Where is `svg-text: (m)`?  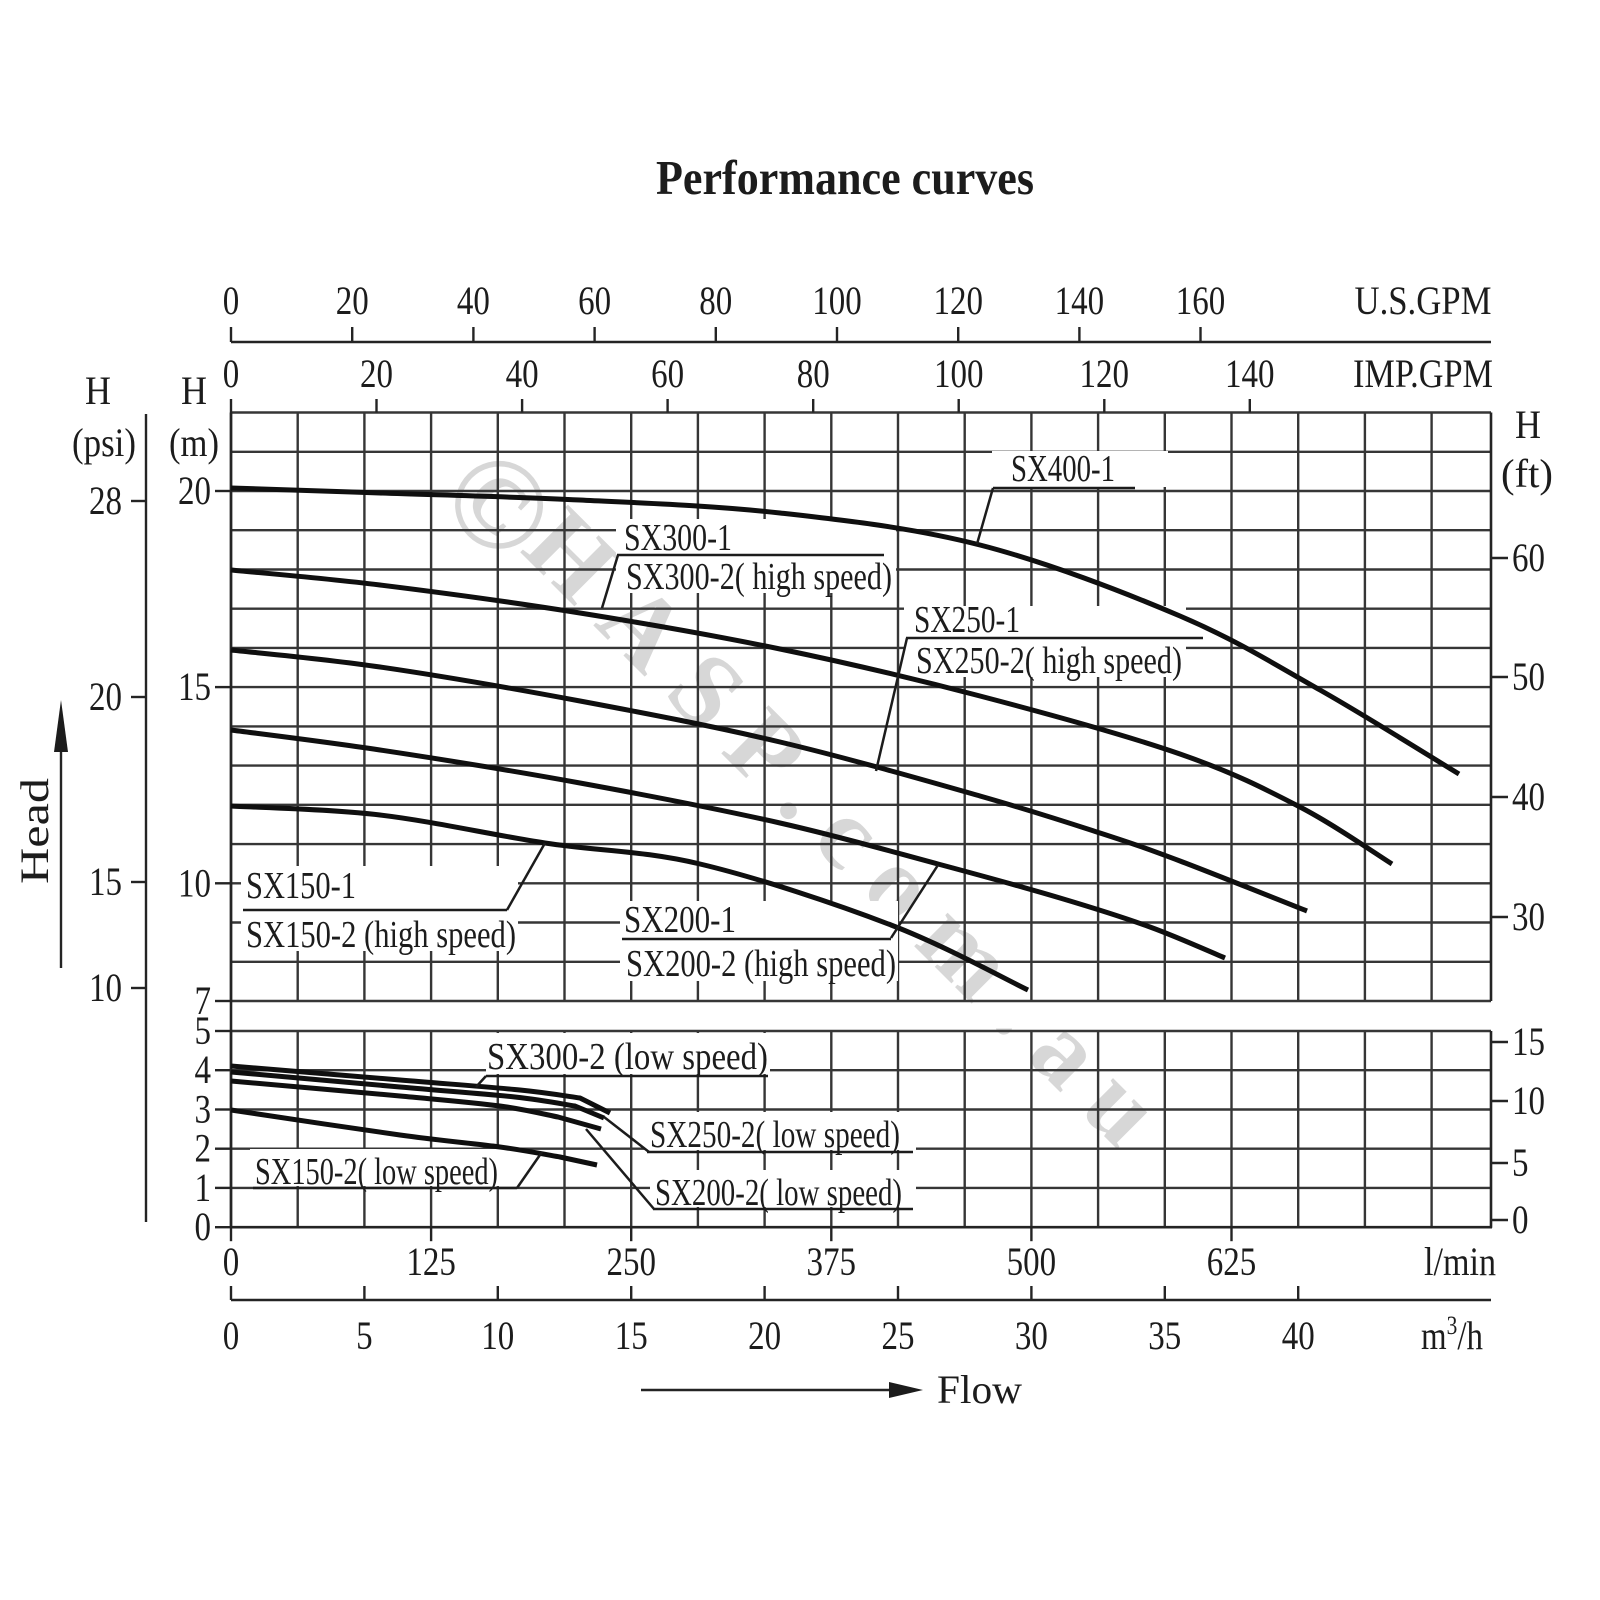 svg-text: (m) is located at coordinates (194, 442).